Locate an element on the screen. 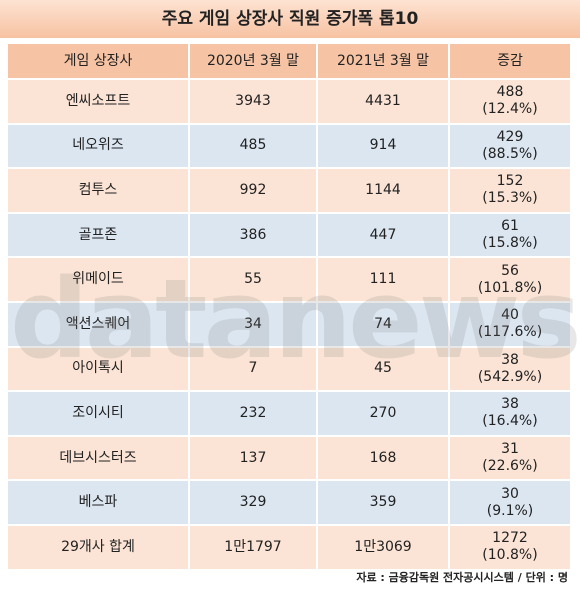 This screenshot has width=580, height=589. table-row: 골프존 386 447 61 (15.8%) is located at coordinates (290, 236).